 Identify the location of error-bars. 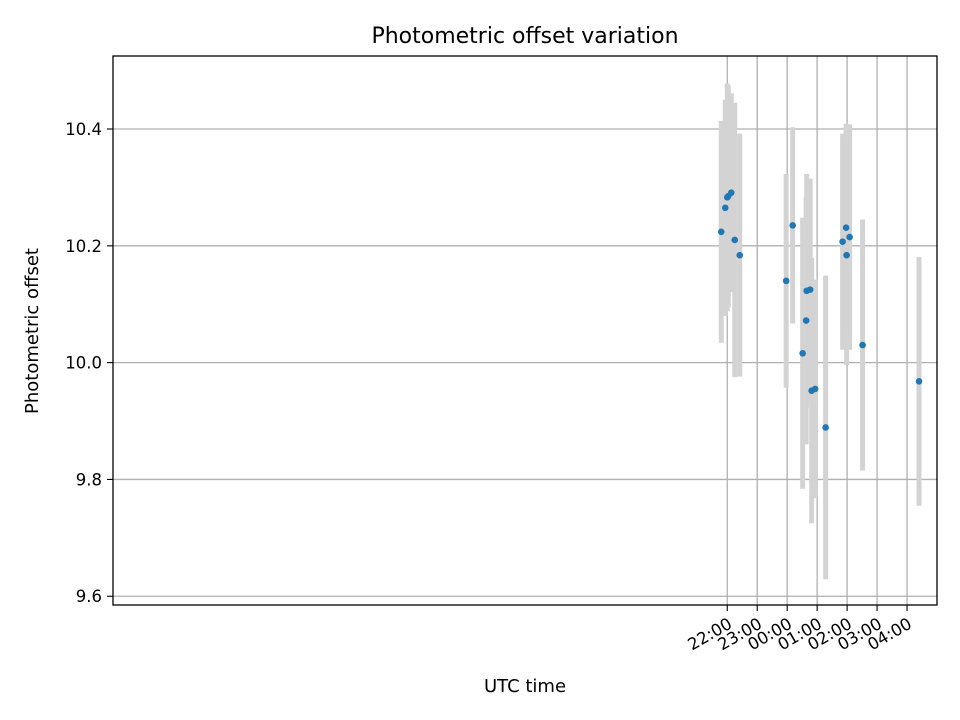
(820, 331).